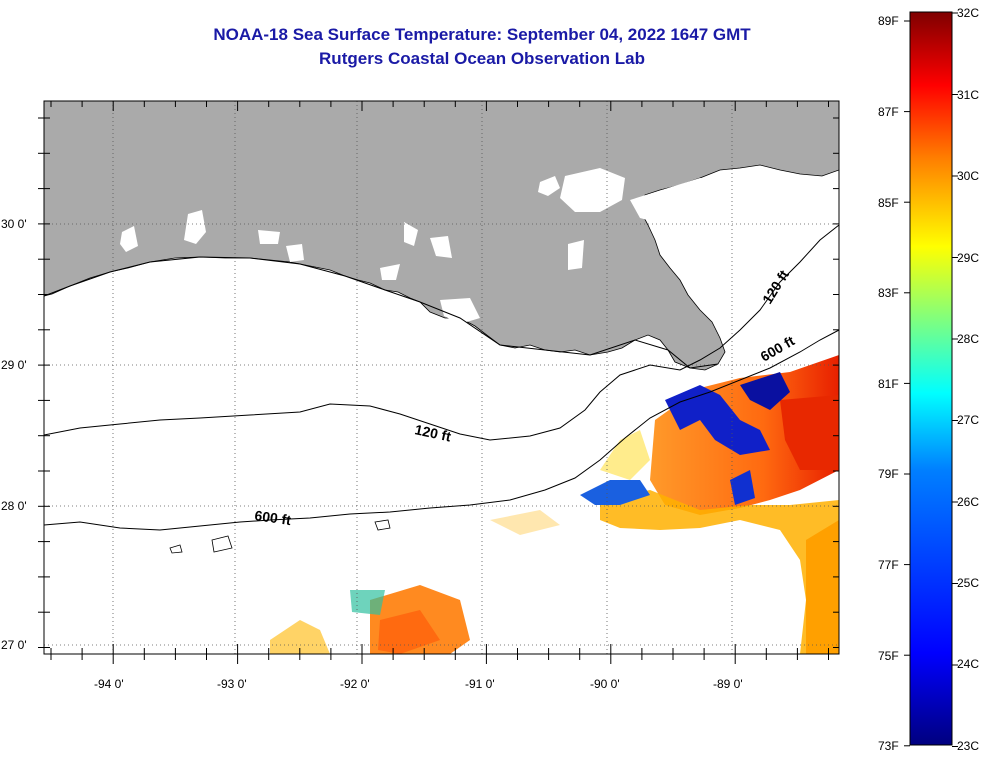  I want to click on colorbar-c-label: 31C, so click(968, 95).